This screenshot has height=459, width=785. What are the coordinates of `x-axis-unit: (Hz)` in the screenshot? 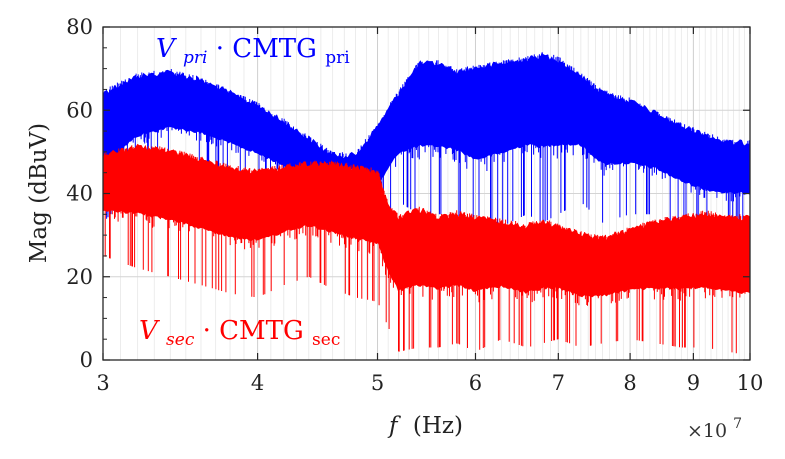 It's located at (438, 426).